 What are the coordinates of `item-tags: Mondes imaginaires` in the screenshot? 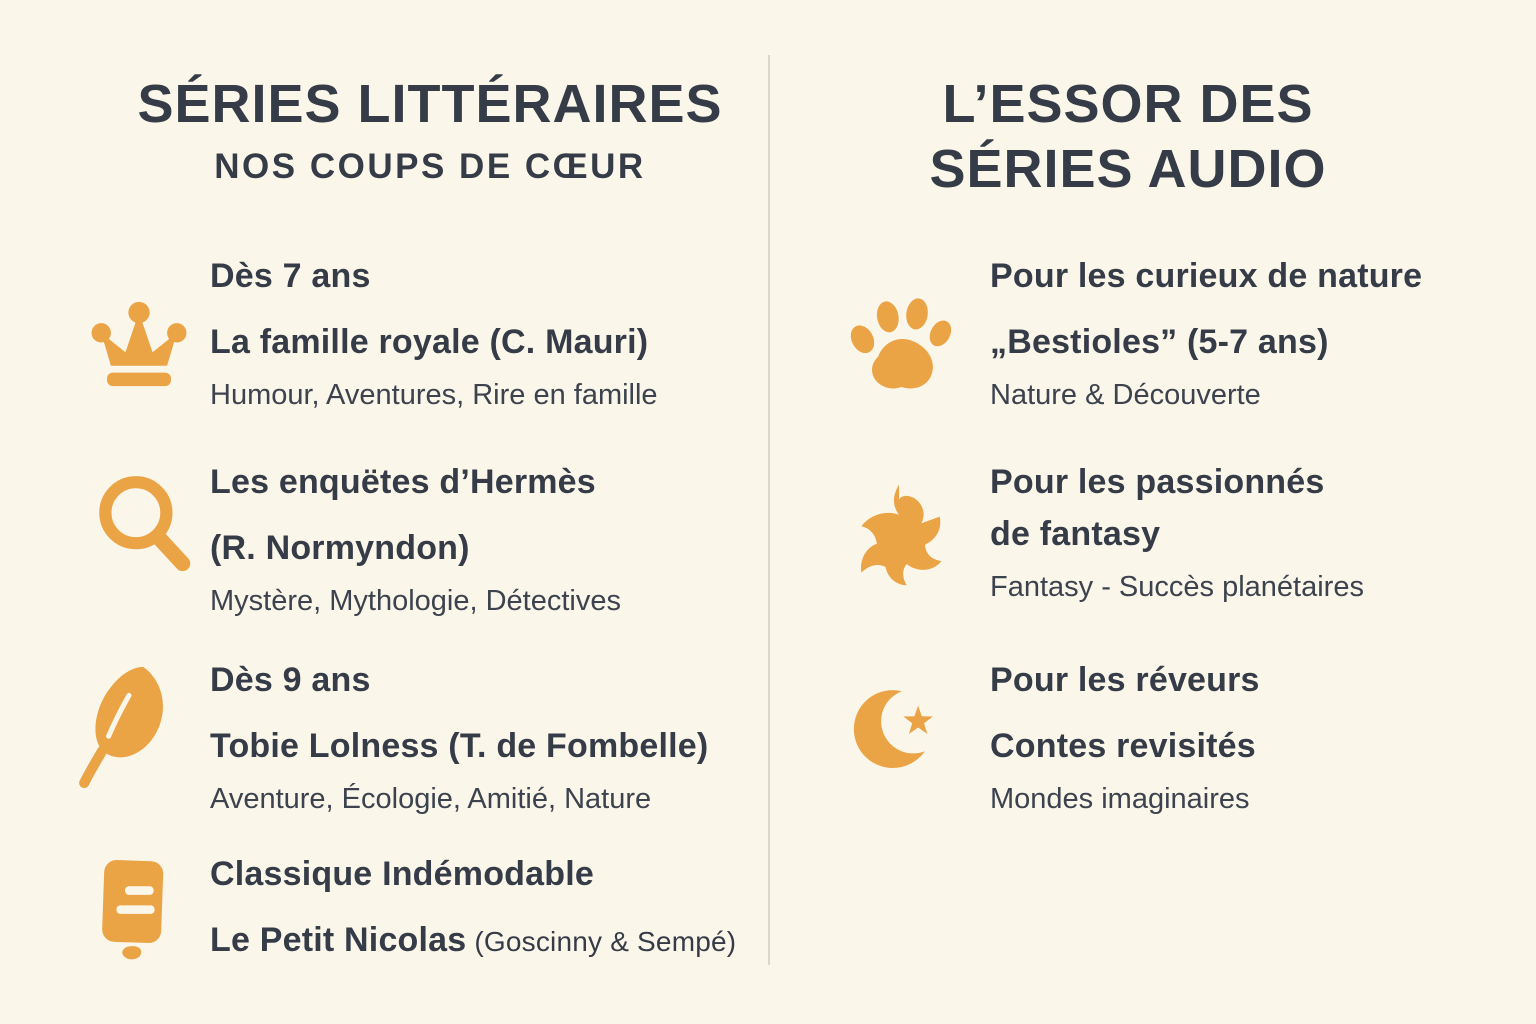 It's located at (1120, 799).